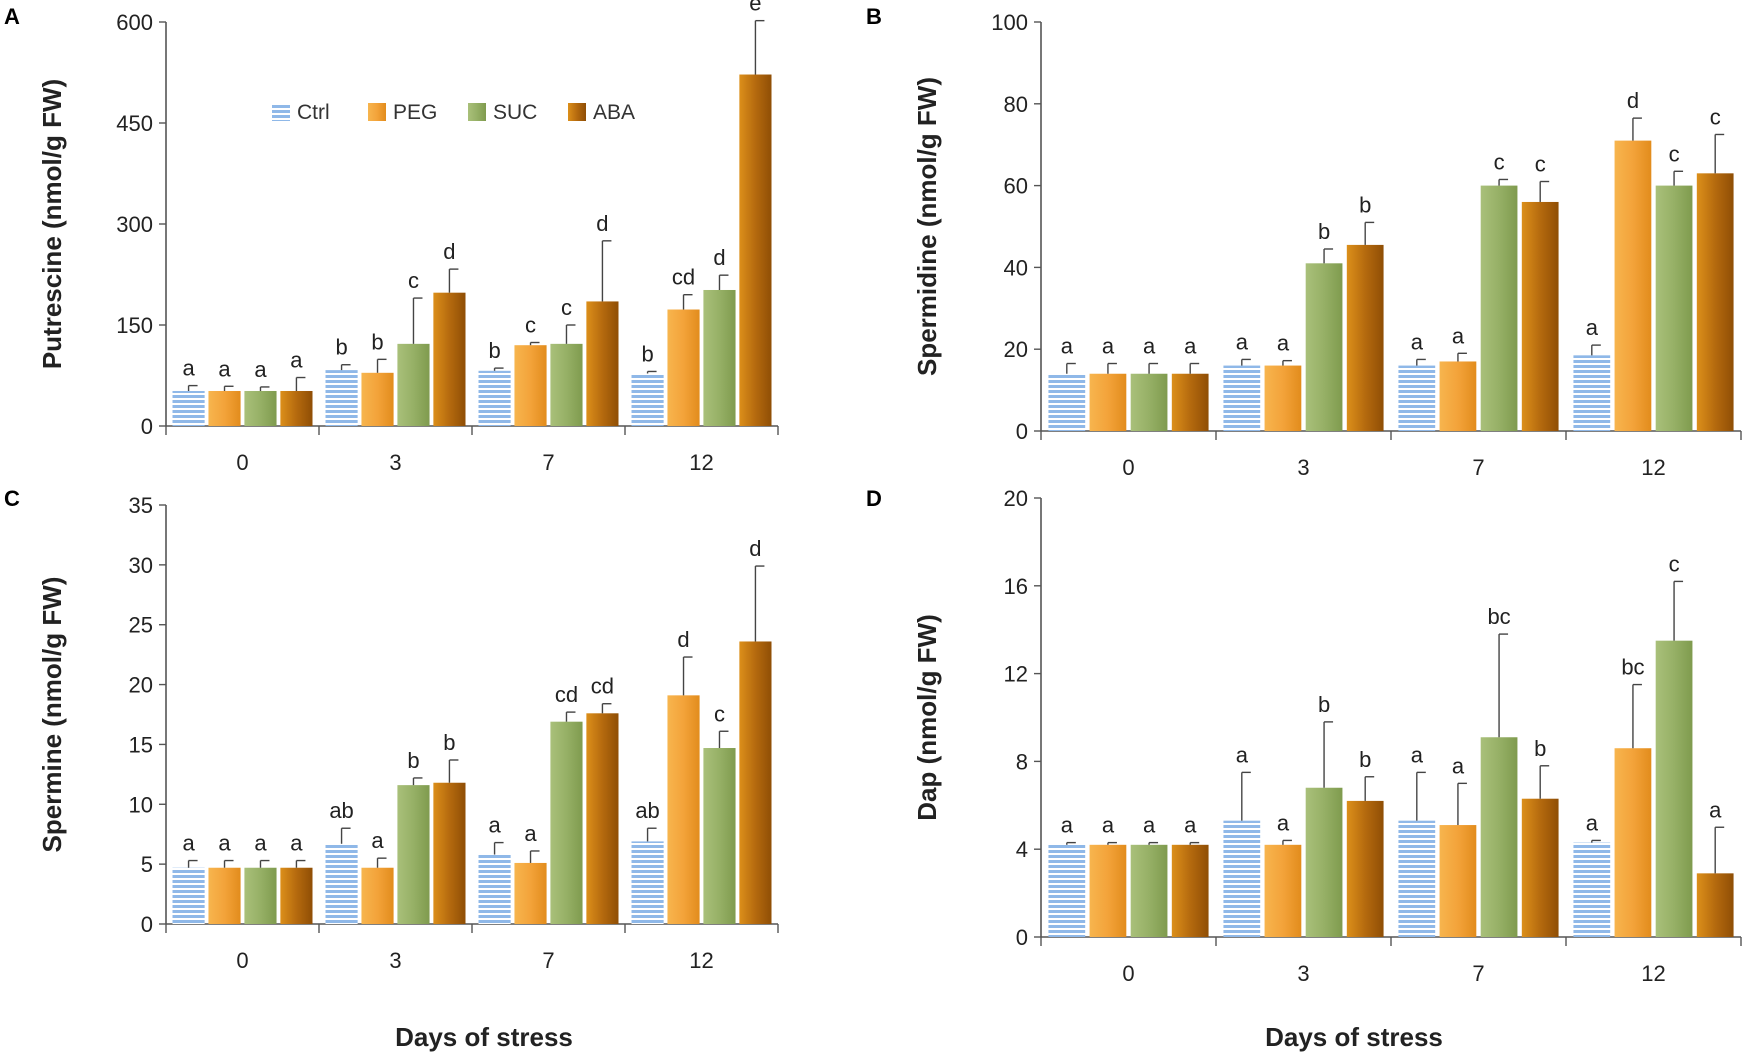 The image size is (1751, 1064). Describe the element at coordinates (147, 426) in the screenshot. I see `y-tick-label-a: 0` at that location.